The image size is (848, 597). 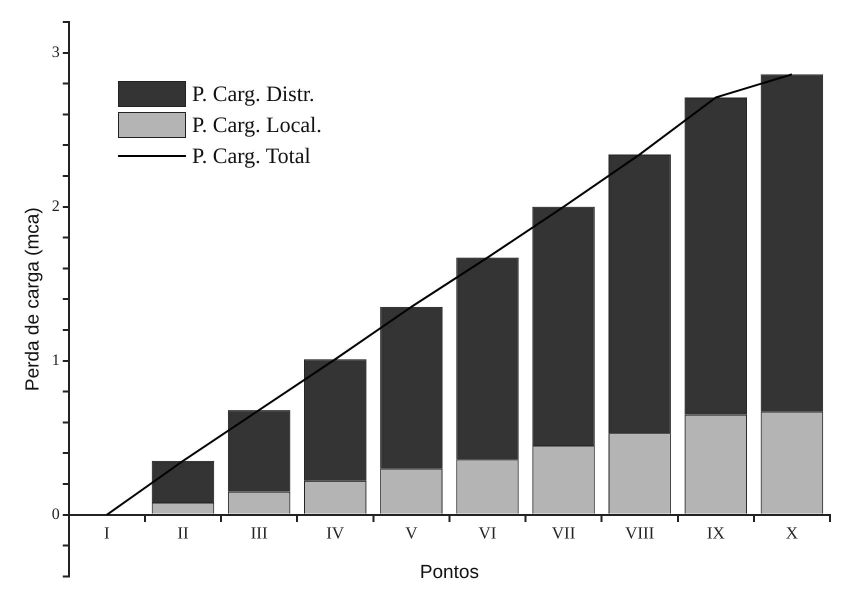 What do you see at coordinates (257, 125) in the screenshot?
I see `legend-label: P. Carg. Local.` at bounding box center [257, 125].